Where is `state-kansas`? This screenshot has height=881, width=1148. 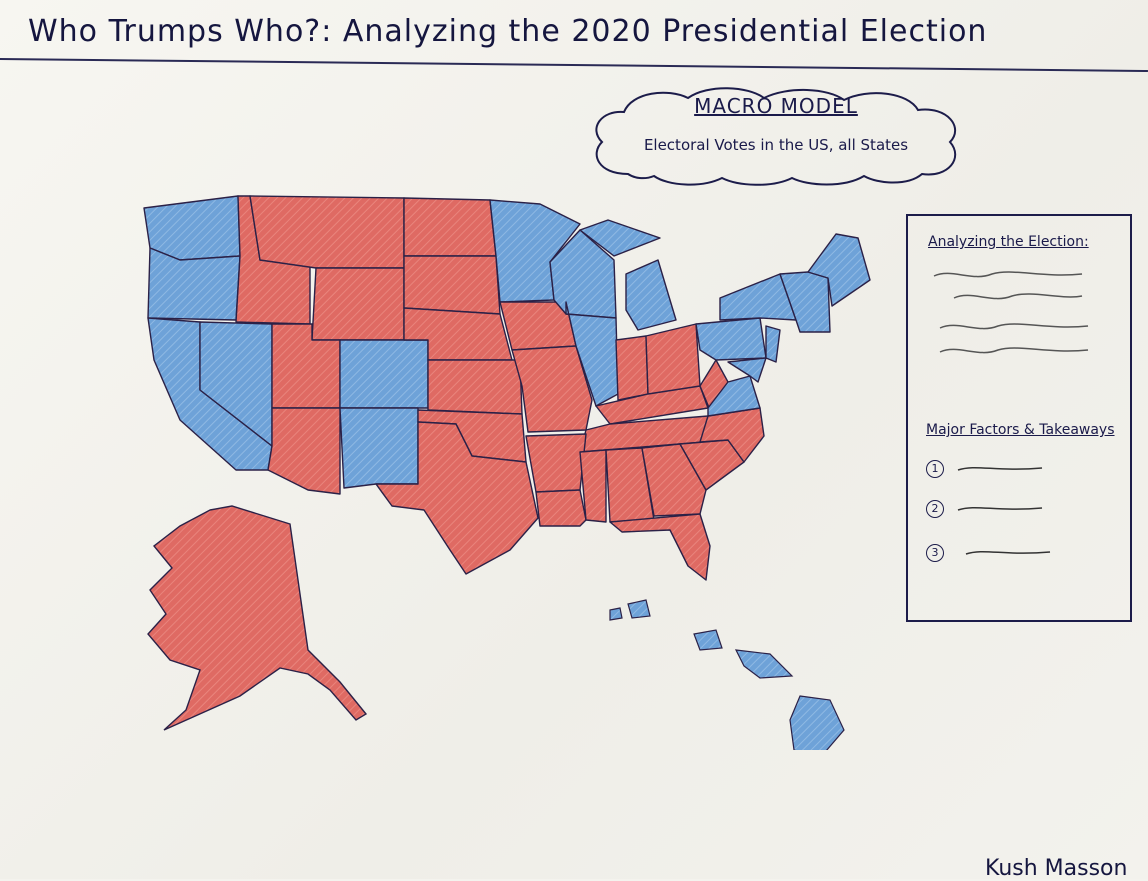
state-kansas is located at coordinates (475, 387).